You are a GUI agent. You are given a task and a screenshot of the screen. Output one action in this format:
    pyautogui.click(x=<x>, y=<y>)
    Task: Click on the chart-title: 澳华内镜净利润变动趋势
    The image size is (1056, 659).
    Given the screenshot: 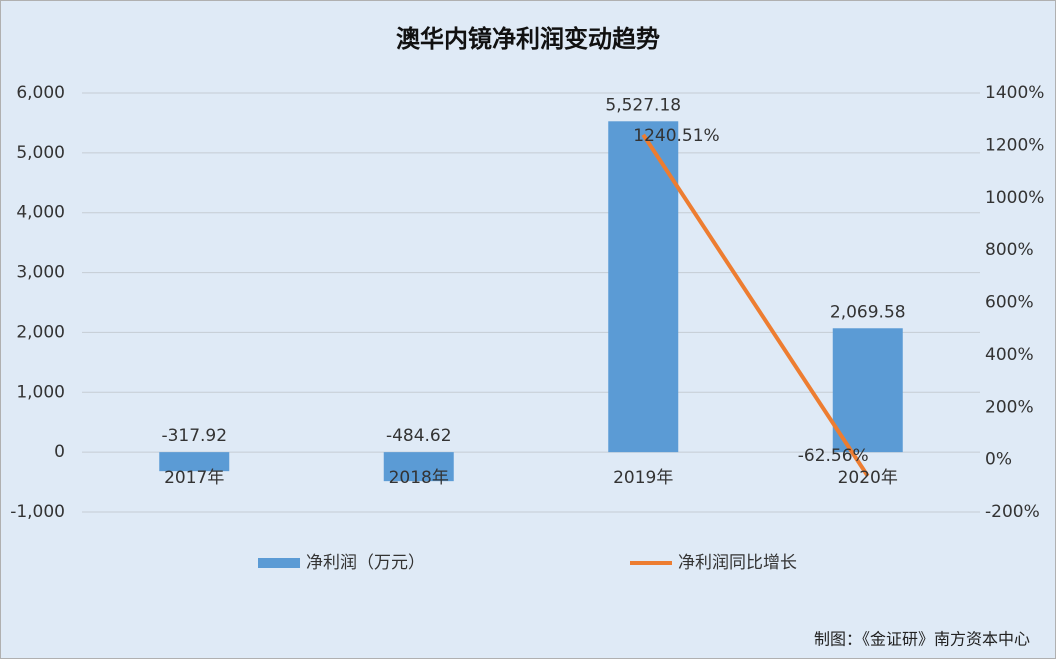 What is the action you would take?
    pyautogui.click(x=528, y=39)
    